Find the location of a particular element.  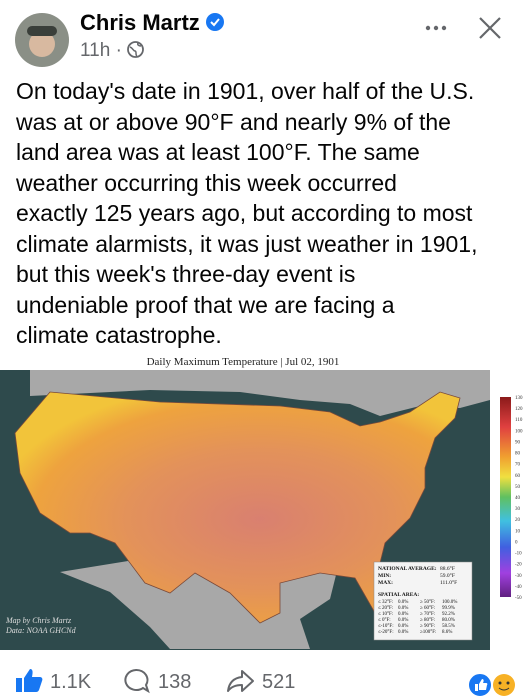

map-credit: Map by Chris Martz is located at coordinates (38, 620).